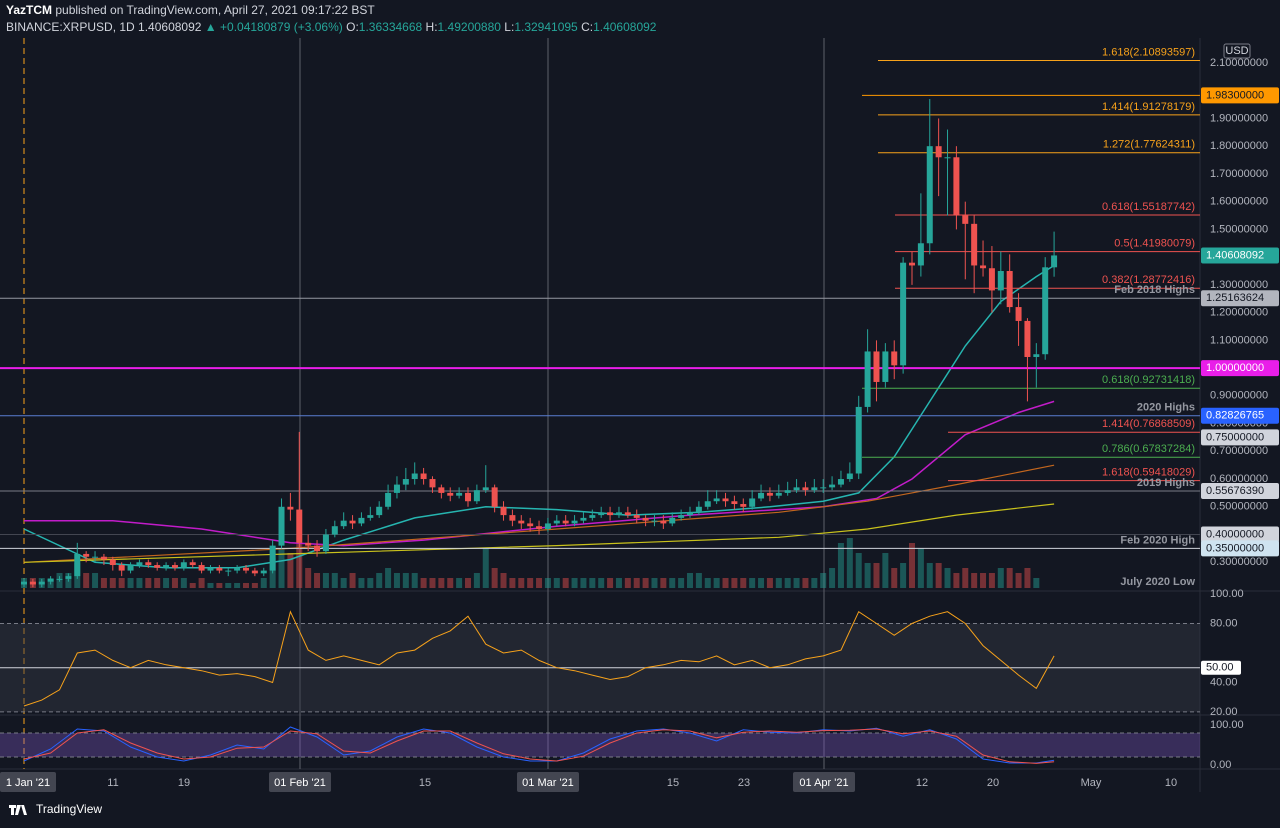  I want to click on level-label: Feb 2020 High, so click(1157, 540).